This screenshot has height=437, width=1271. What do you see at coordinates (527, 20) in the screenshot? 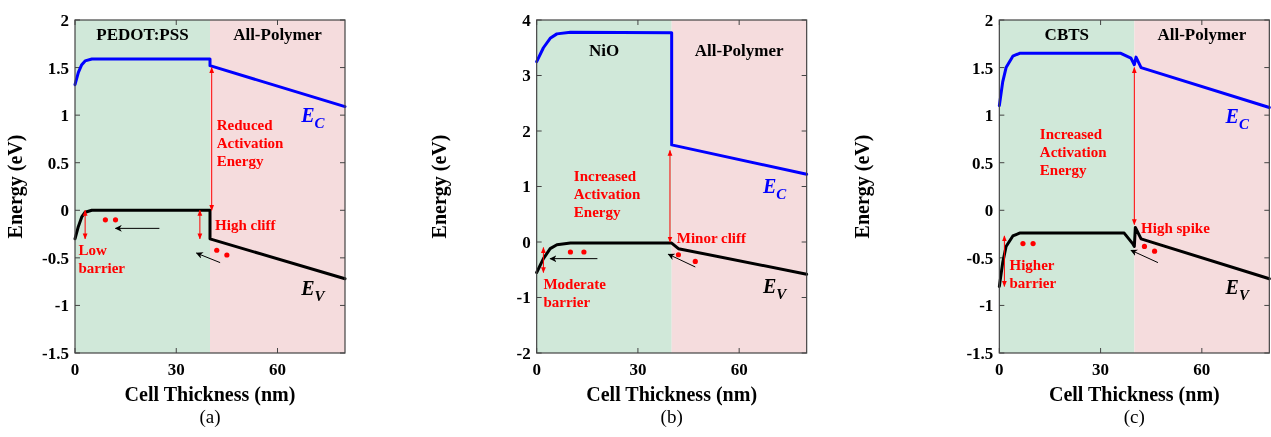
I see `y-tick-label: 4` at bounding box center [527, 20].